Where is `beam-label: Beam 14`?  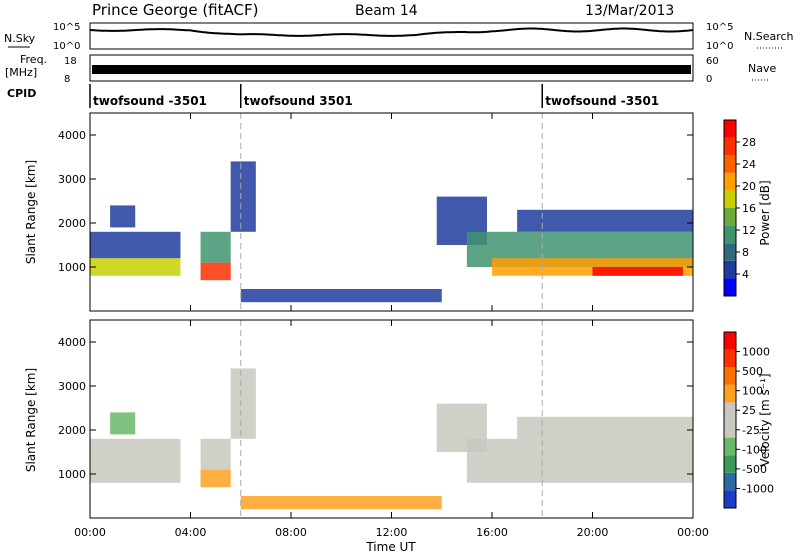
beam-label: Beam 14 is located at coordinates (386, 11).